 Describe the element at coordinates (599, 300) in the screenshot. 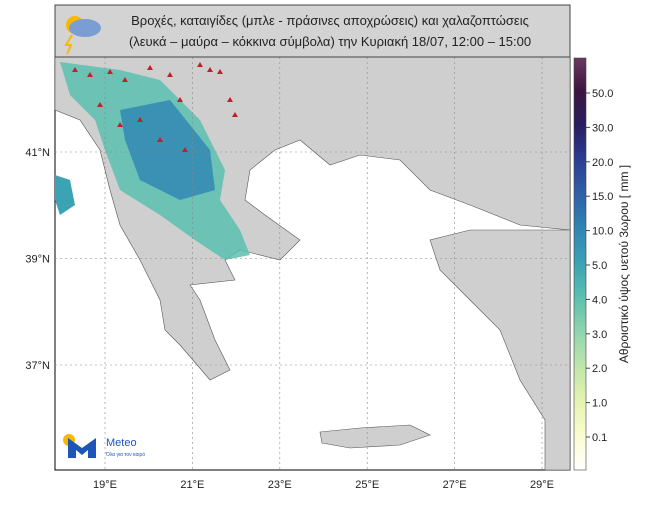

I see `colorbar-tick-label: 4.0` at that location.